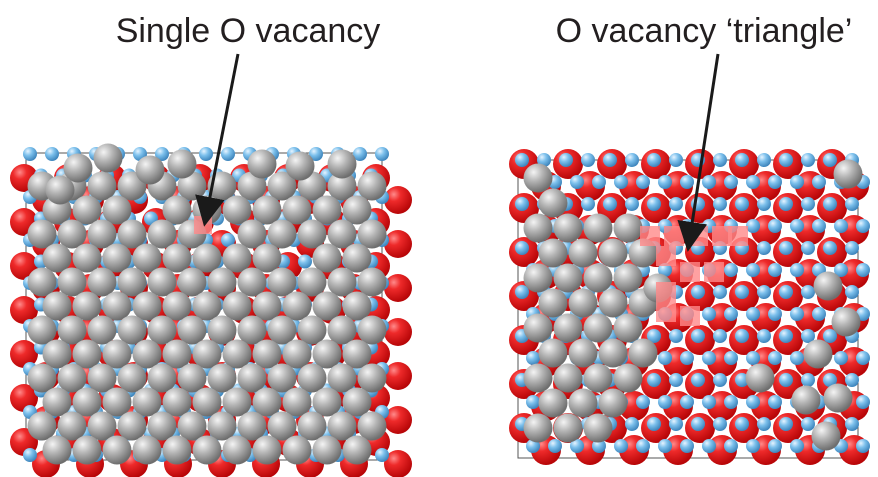  I want to click on vacancy-highlight, so click(203, 225).